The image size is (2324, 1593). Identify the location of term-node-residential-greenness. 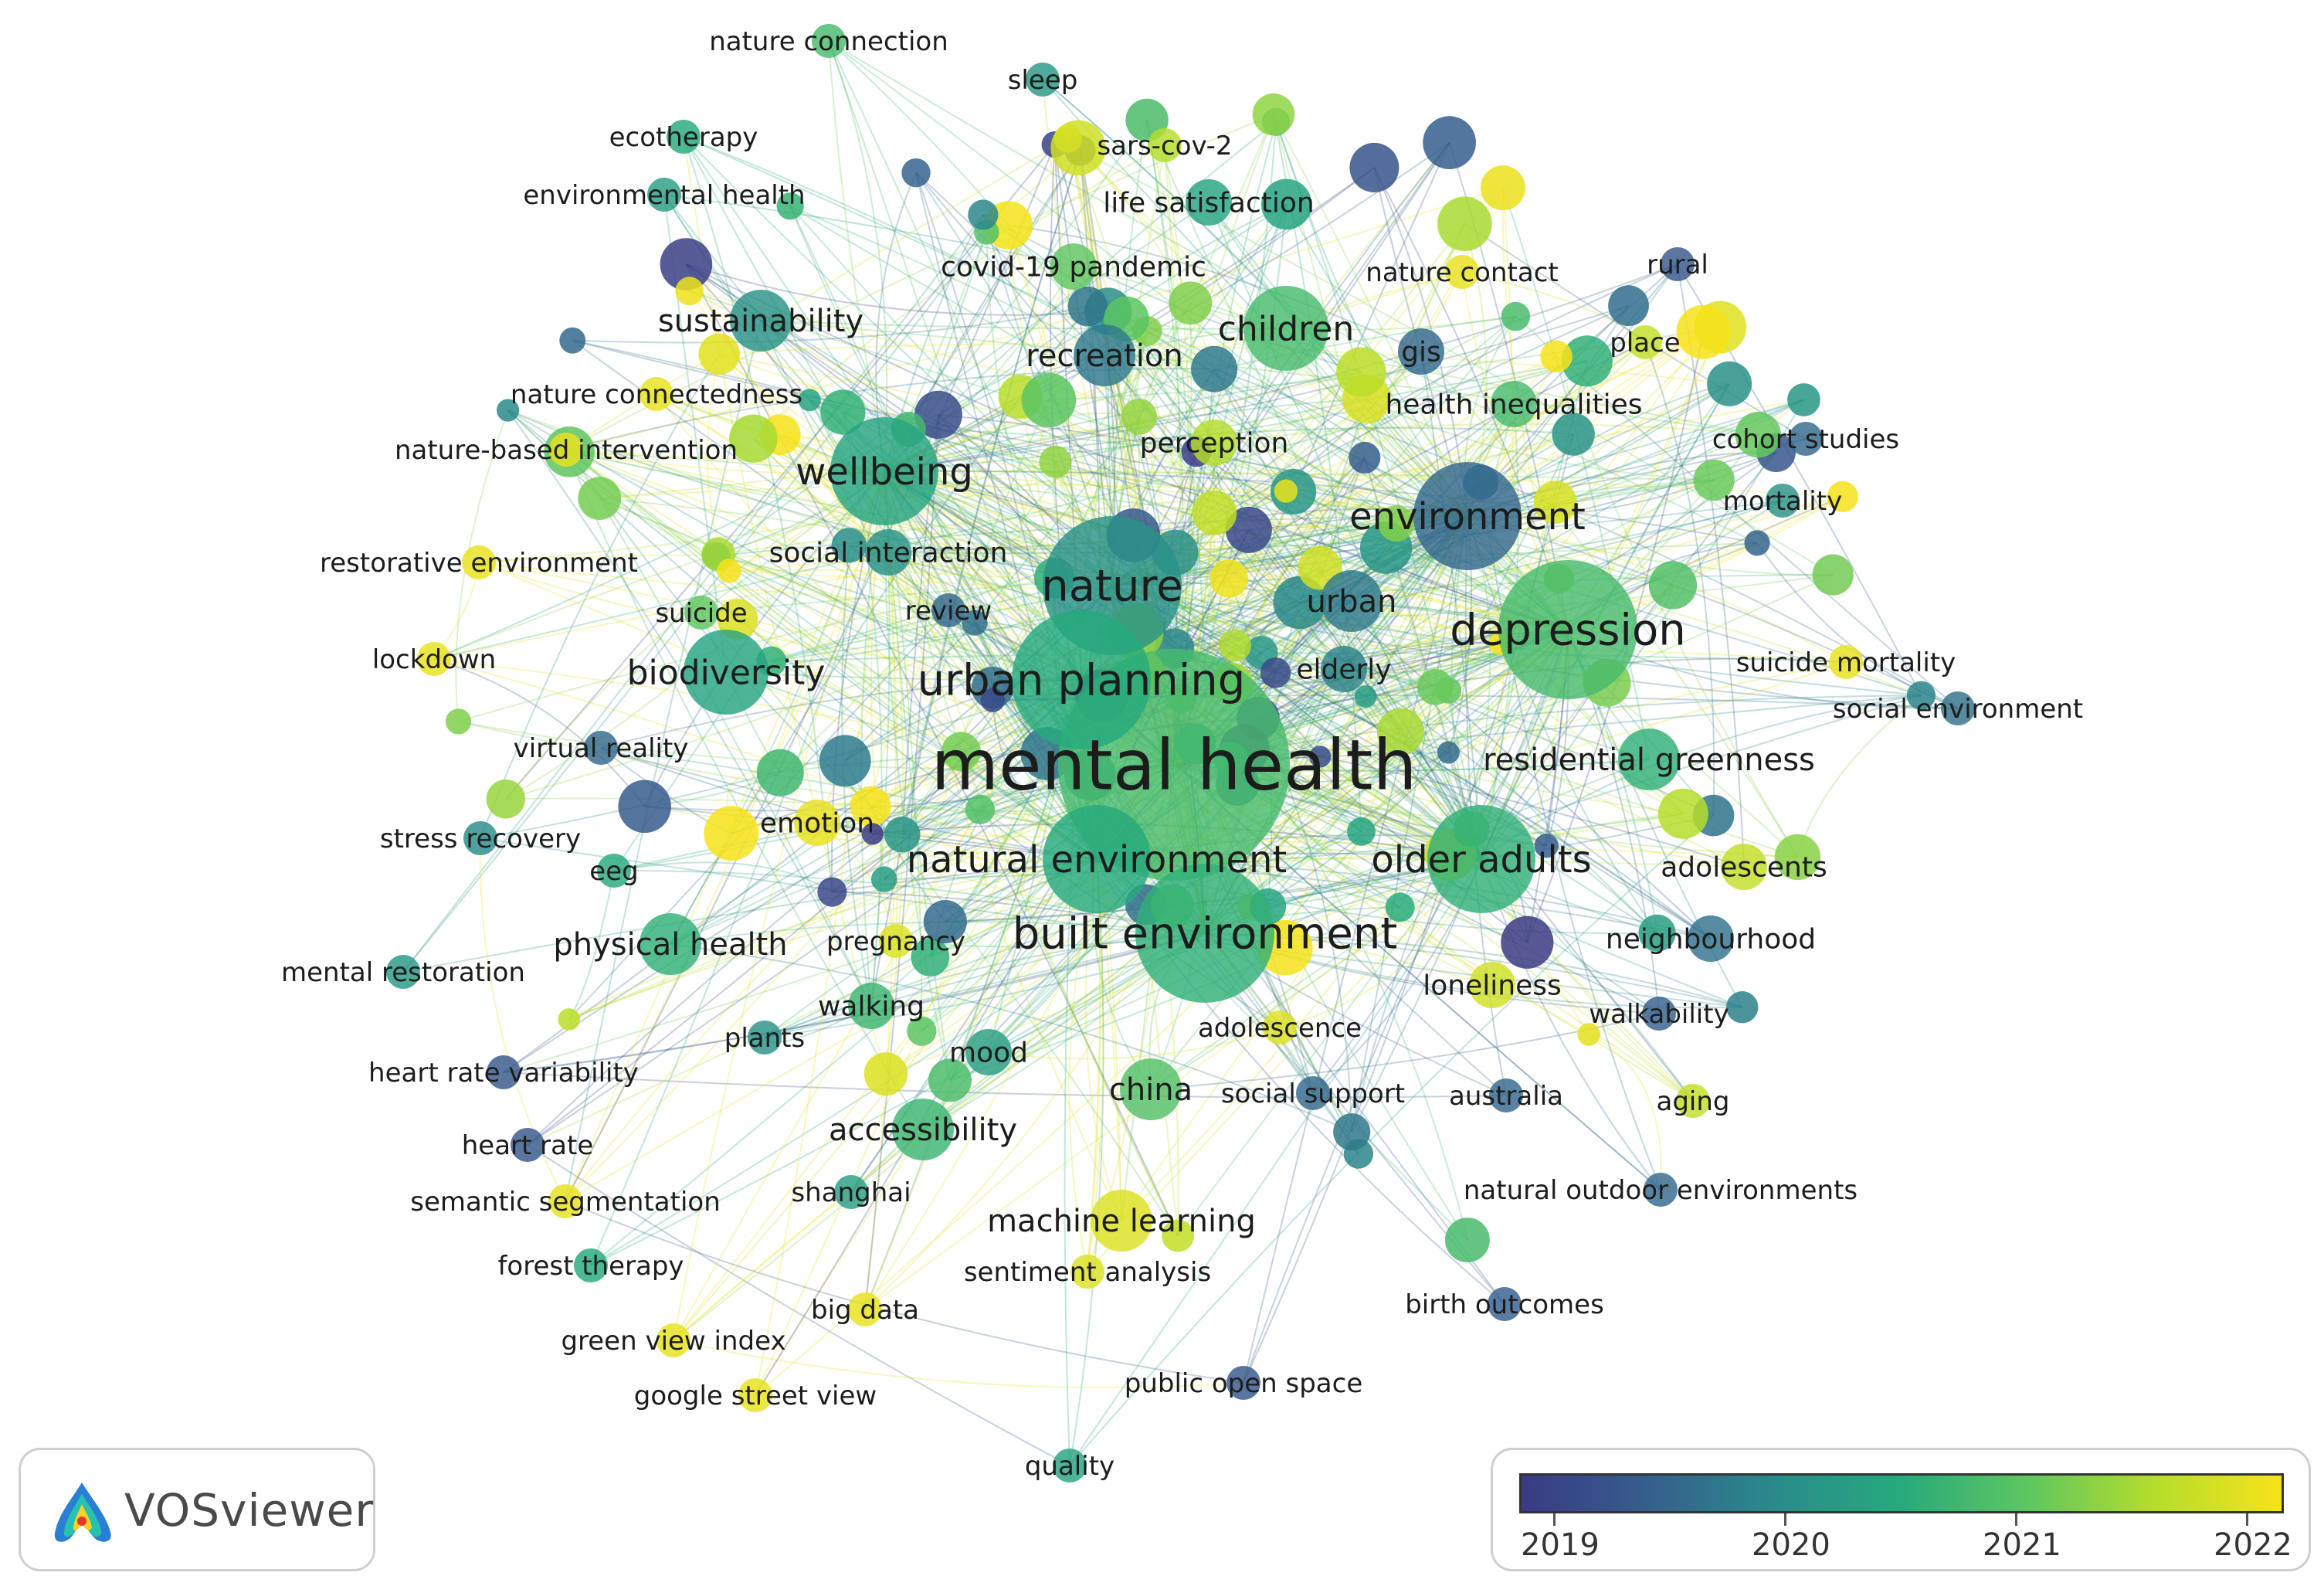
(1649, 759).